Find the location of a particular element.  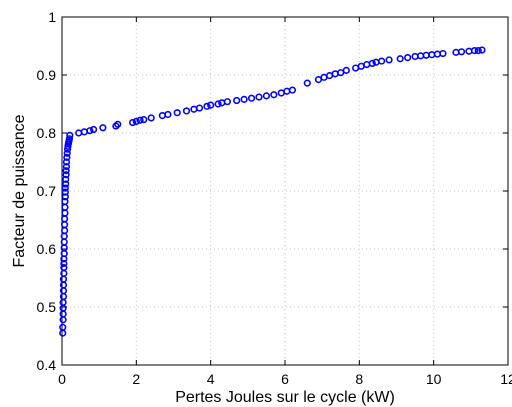

x-tick-label: 4 is located at coordinates (211, 379).